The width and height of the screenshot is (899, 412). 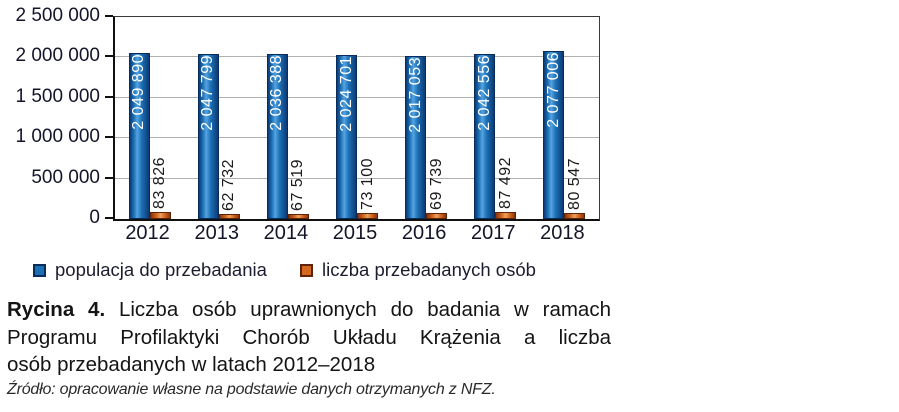 What do you see at coordinates (94, 217) in the screenshot?
I see `y-tick-label: 0` at bounding box center [94, 217].